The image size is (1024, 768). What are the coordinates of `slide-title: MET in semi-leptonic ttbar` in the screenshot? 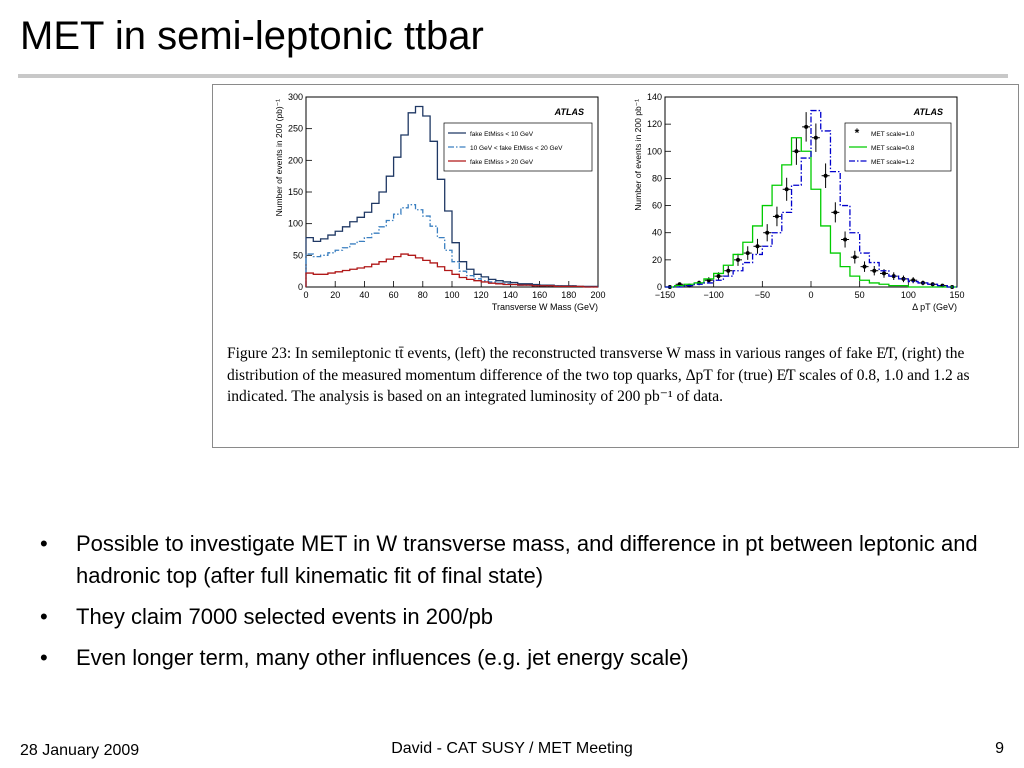 It's located at (252, 36).